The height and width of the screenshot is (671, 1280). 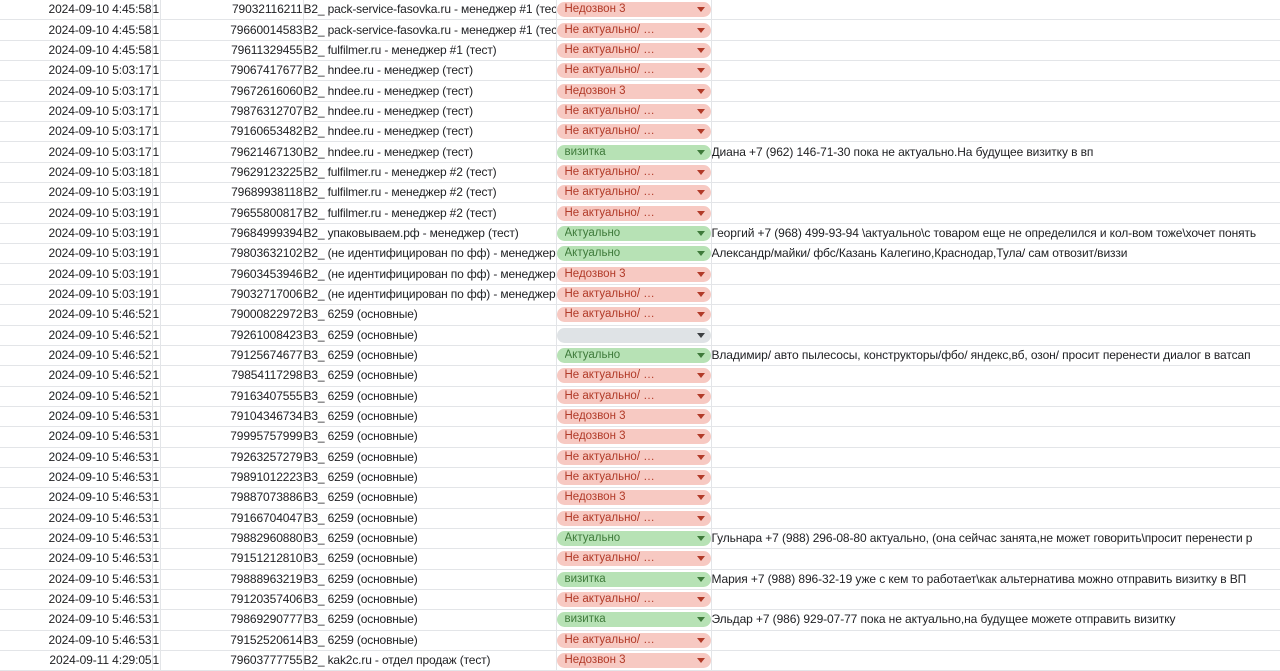 What do you see at coordinates (232, 335) in the screenshot?
I see `cell-phone: 79261008423` at bounding box center [232, 335].